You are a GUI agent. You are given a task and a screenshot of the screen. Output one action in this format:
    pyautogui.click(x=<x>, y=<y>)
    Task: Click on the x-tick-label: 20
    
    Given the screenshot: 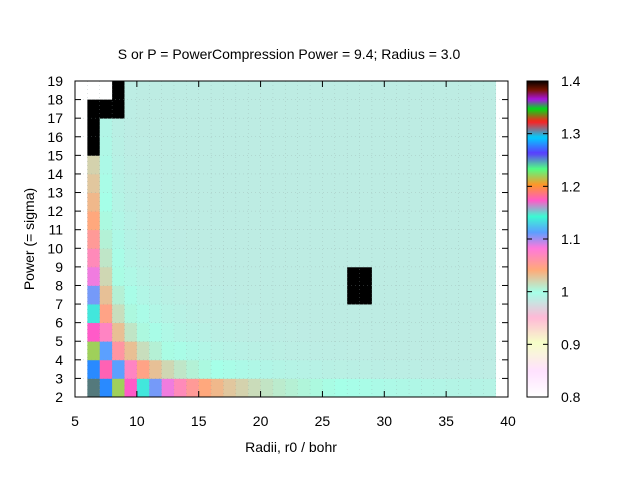 What is the action you would take?
    pyautogui.click(x=261, y=421)
    